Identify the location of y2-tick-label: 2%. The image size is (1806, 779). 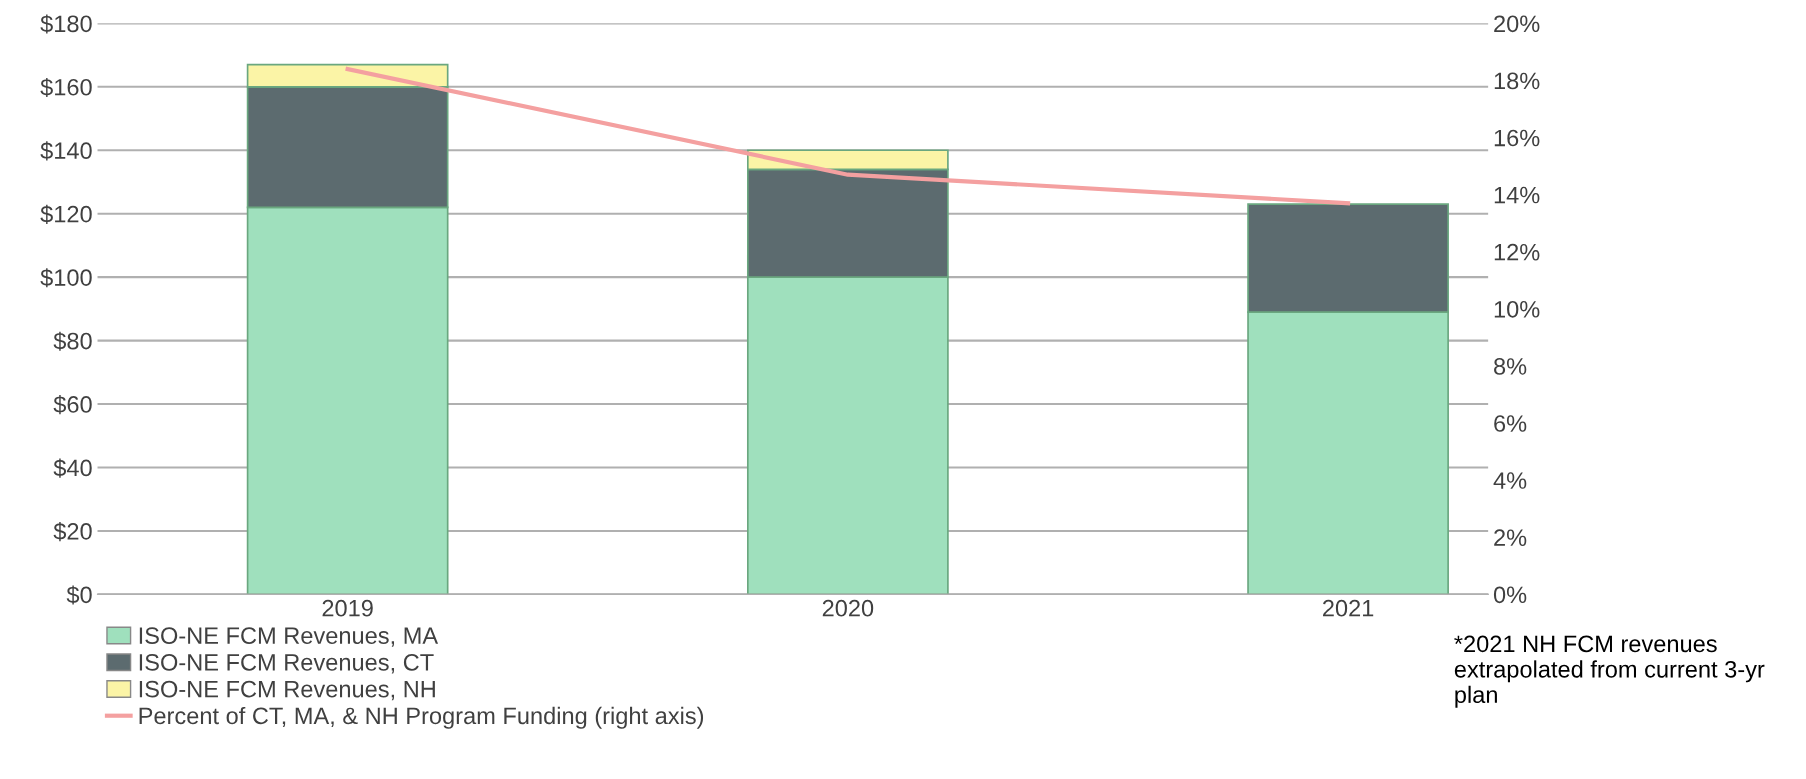
(1510, 537).